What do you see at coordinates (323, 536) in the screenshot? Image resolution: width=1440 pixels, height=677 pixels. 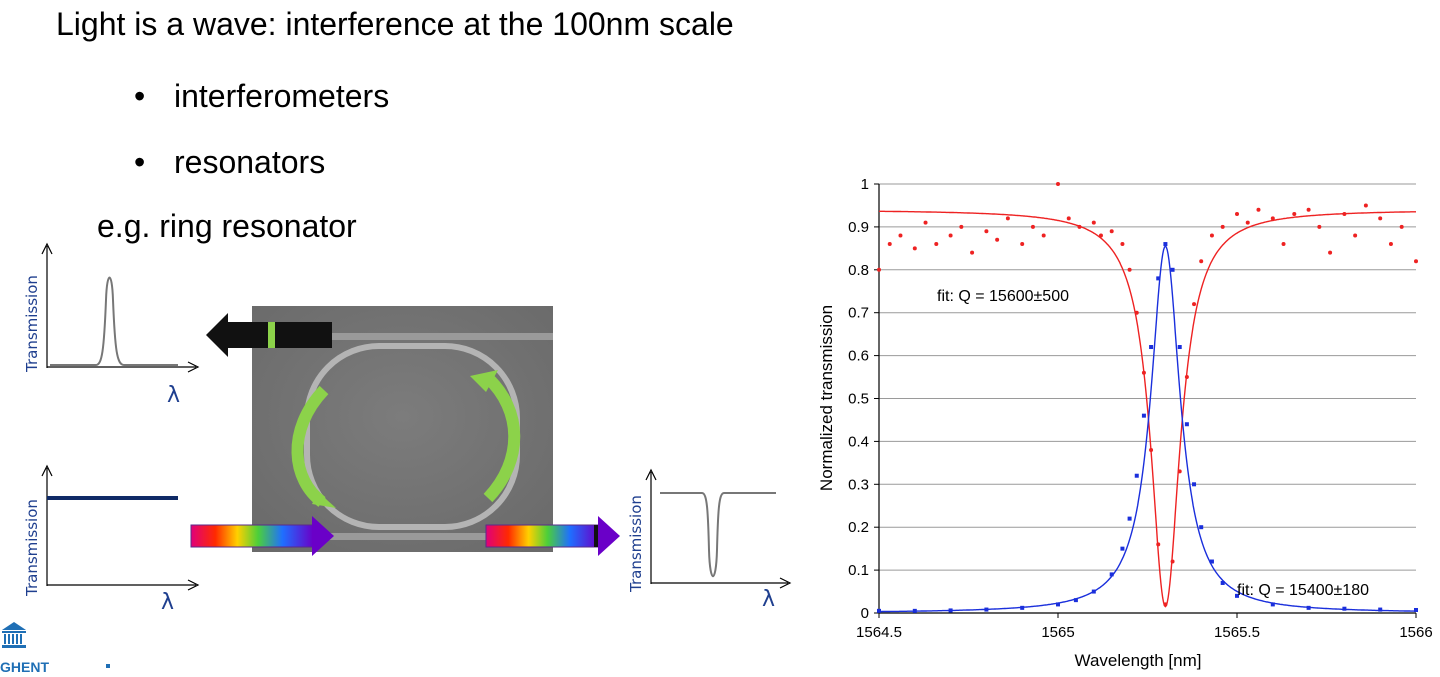 I see `input-arrow-head` at bounding box center [323, 536].